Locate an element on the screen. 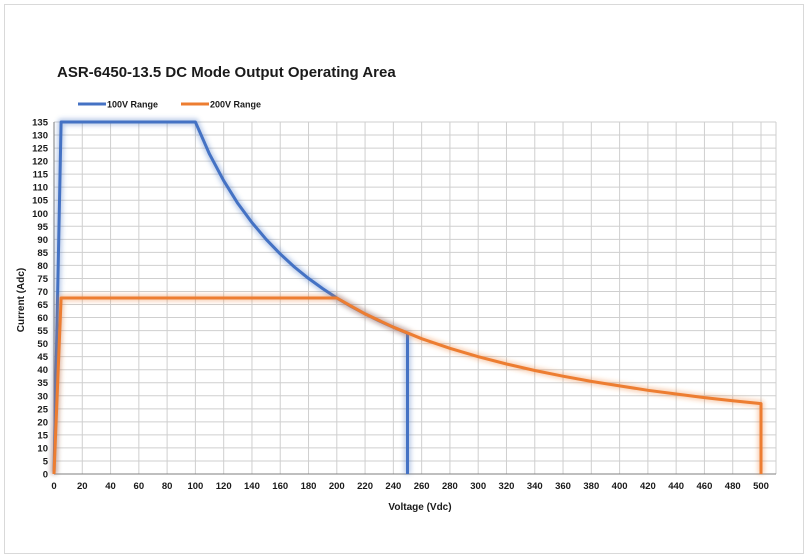 This screenshot has height=560, width=810. y-tick-label: 15 is located at coordinates (42, 435).